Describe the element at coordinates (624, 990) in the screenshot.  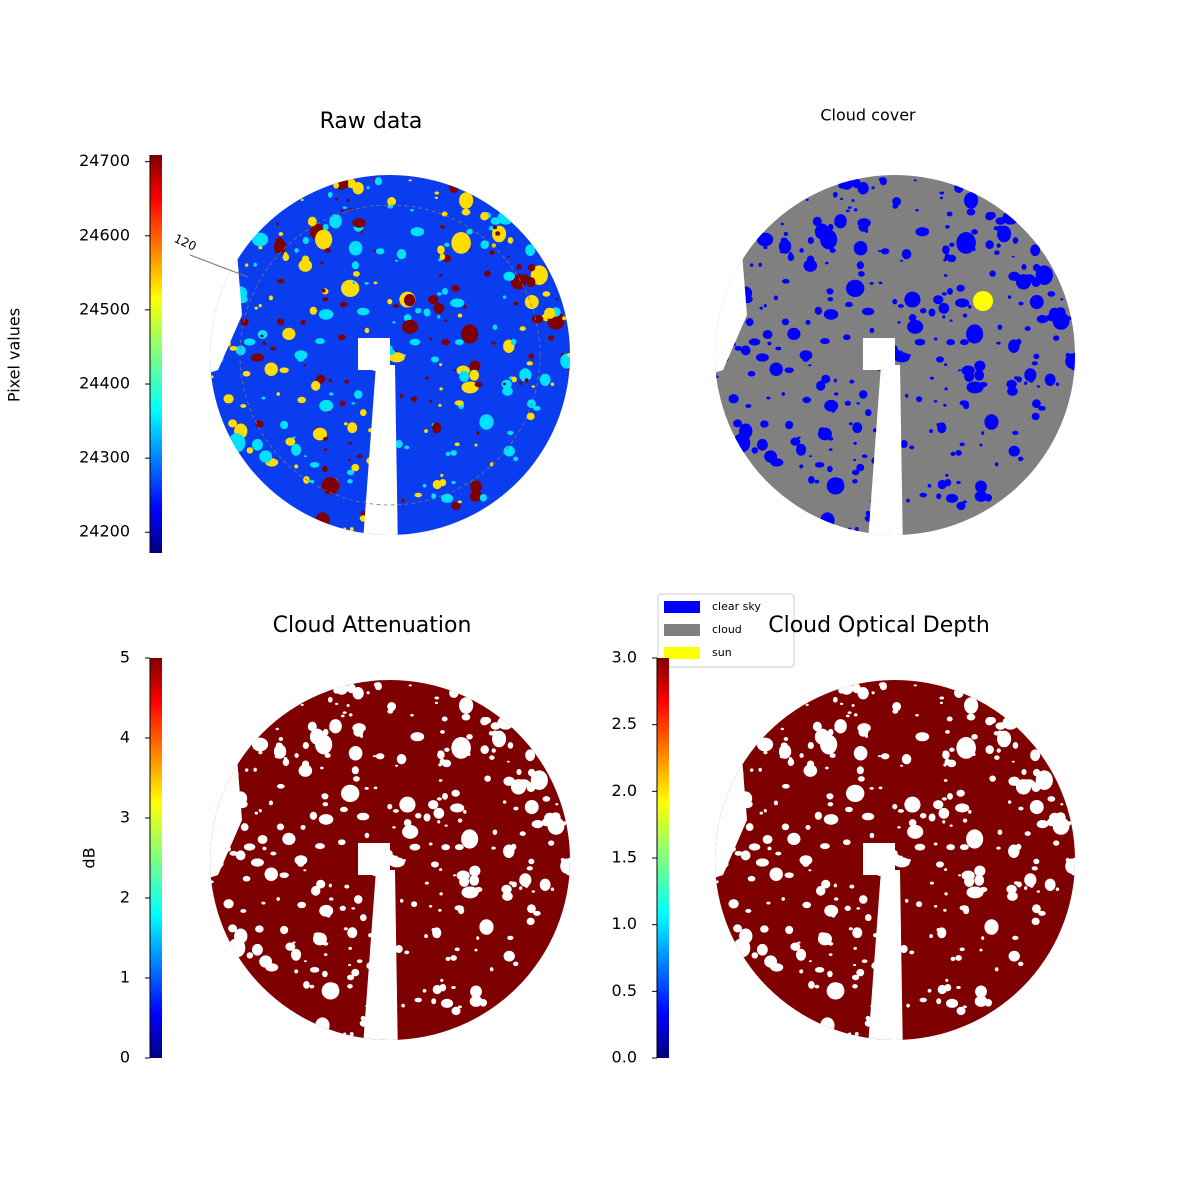
I see `colorbar-tick-label: 0.5` at that location.